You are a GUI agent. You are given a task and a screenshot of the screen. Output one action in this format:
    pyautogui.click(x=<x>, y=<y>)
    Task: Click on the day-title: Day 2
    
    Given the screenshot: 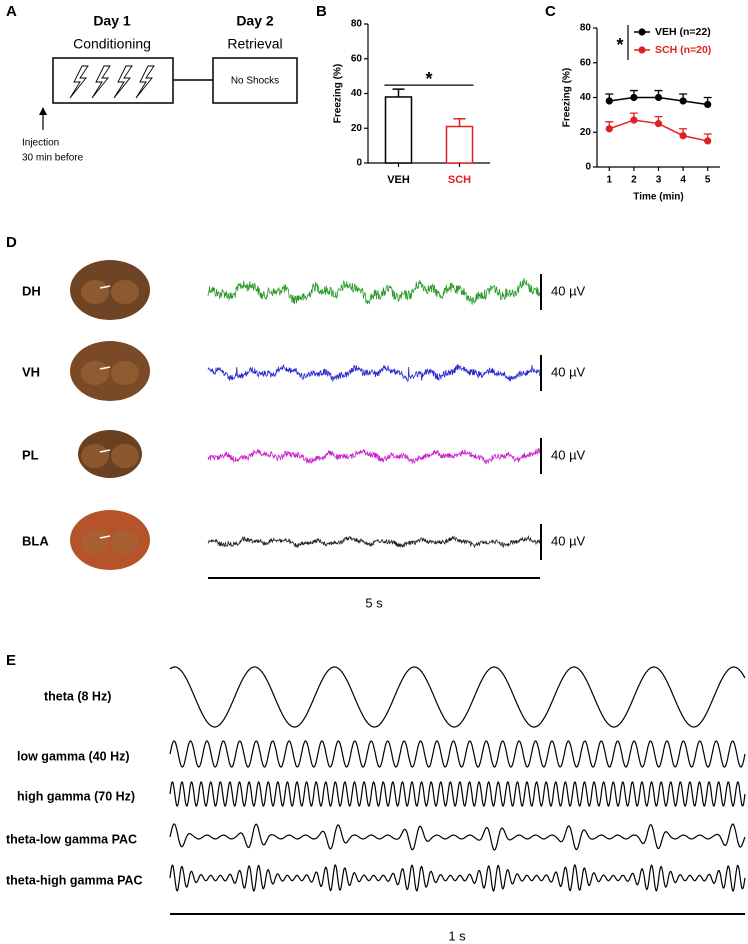 What is the action you would take?
    pyautogui.click(x=255, y=21)
    